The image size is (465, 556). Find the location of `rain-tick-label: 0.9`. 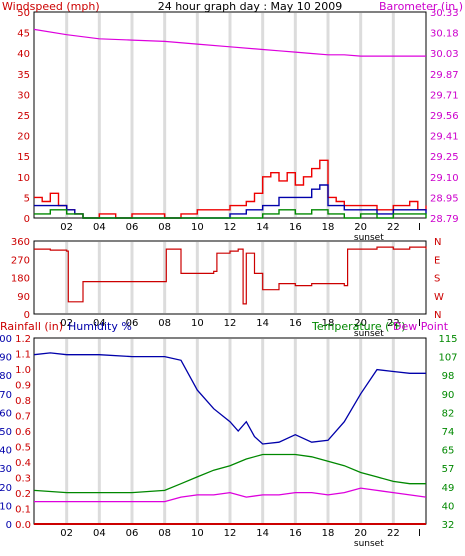

rain-tick-label: 0.9 is located at coordinates (23, 386).